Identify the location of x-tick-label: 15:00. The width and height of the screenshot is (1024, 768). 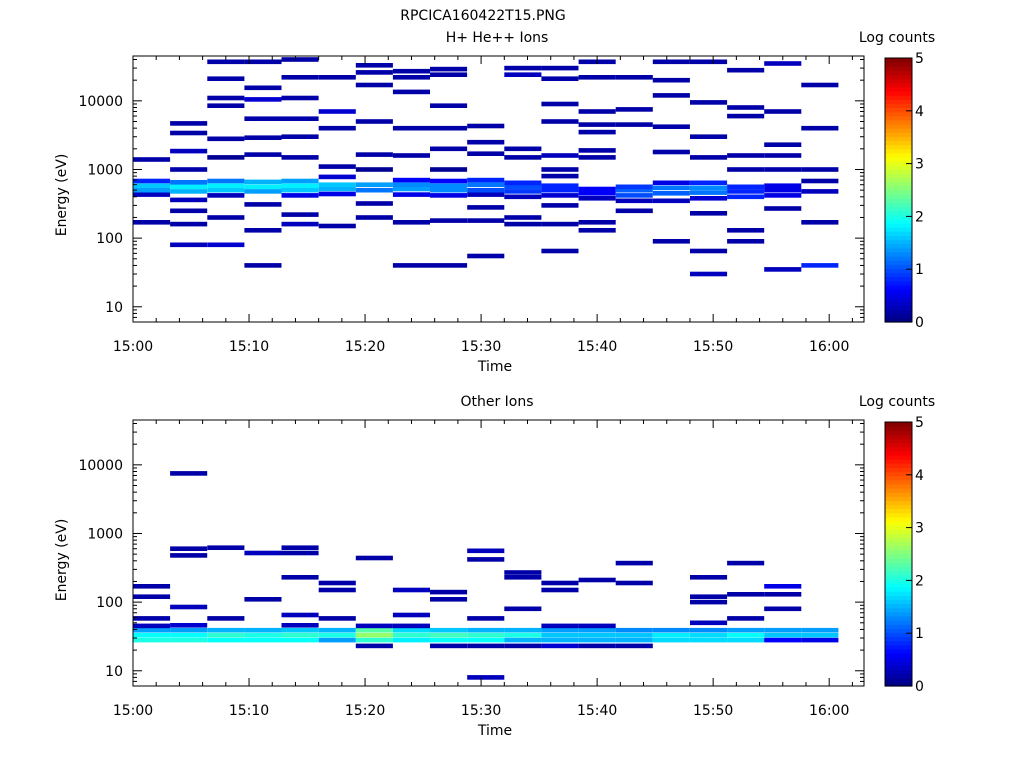
(133, 711).